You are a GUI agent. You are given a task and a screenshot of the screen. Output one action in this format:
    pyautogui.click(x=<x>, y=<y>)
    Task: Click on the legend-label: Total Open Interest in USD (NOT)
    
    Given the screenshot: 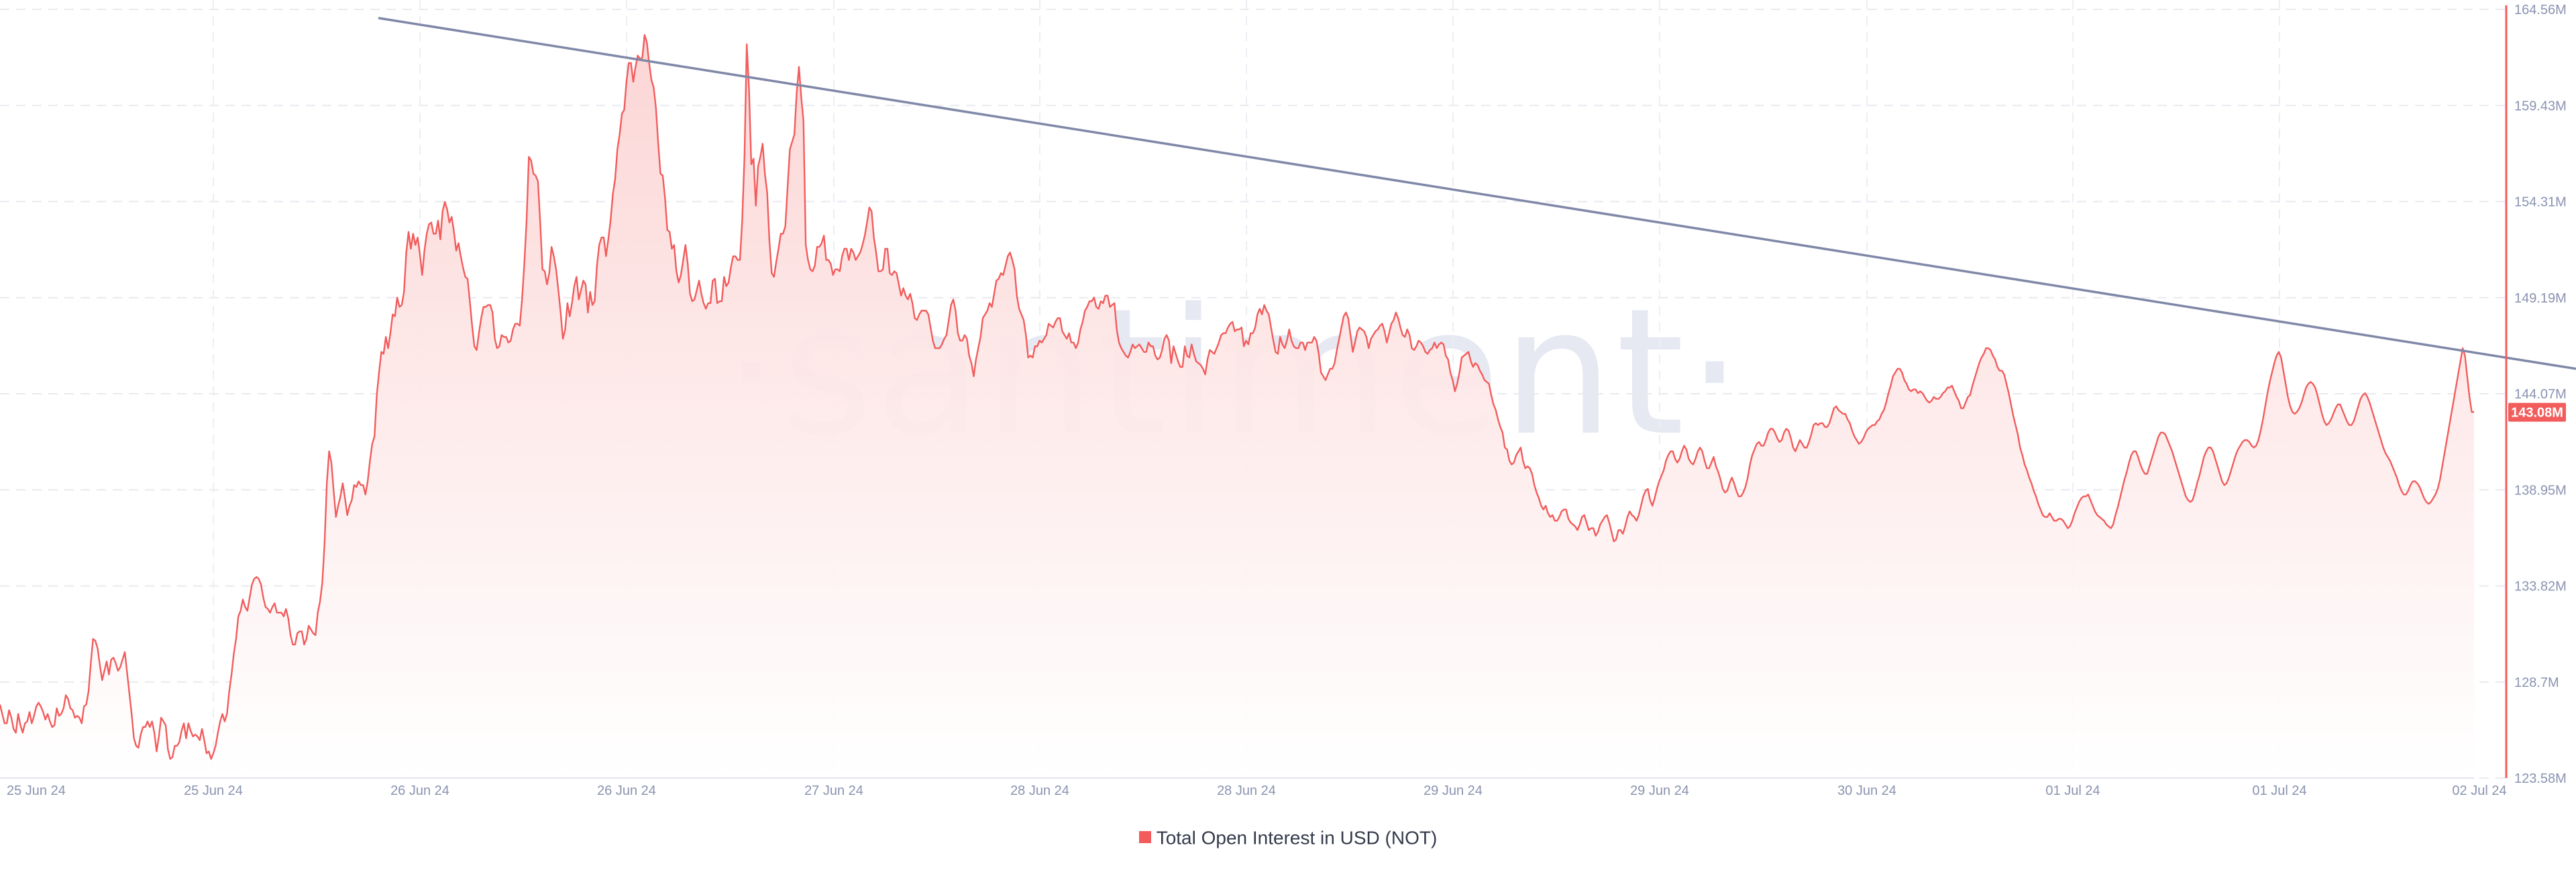 What is the action you would take?
    pyautogui.click(x=1297, y=838)
    